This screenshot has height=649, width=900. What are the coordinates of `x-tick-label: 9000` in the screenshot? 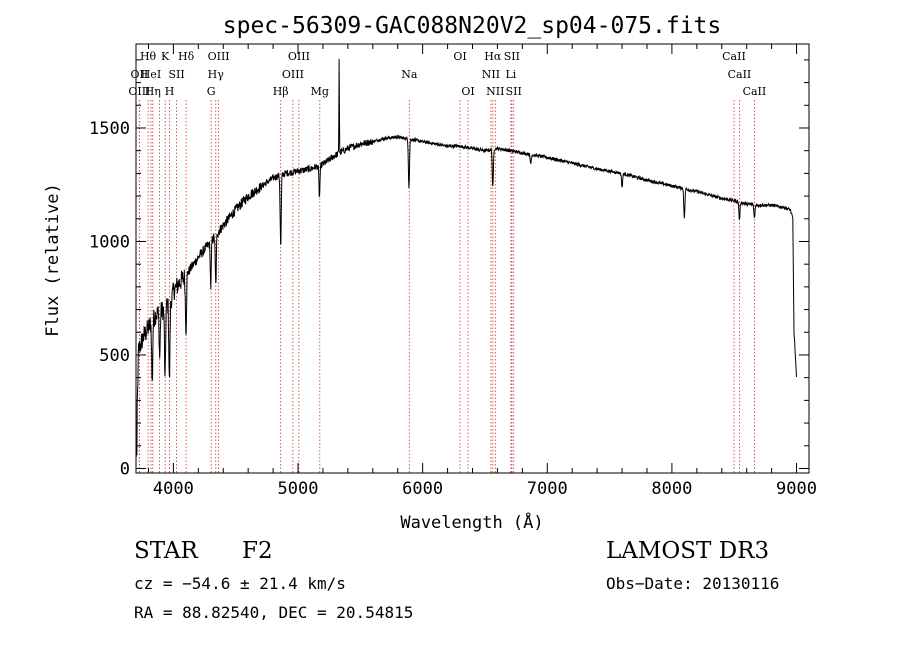 It's located at (796, 489).